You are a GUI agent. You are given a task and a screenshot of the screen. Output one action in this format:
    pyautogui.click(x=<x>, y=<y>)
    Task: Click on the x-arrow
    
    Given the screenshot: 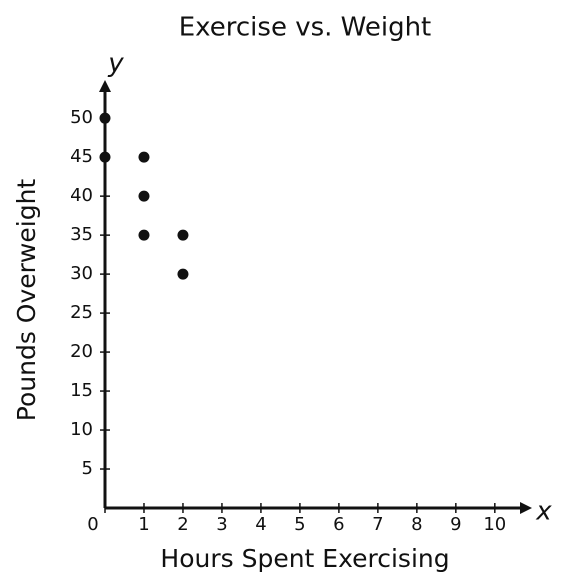 What is the action you would take?
    pyautogui.click(x=526, y=508)
    